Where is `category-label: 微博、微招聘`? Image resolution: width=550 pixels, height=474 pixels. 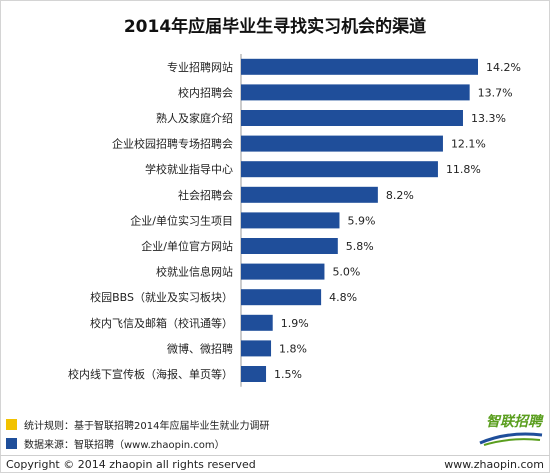 category-label: 微博、微招聘 is located at coordinates (200, 348).